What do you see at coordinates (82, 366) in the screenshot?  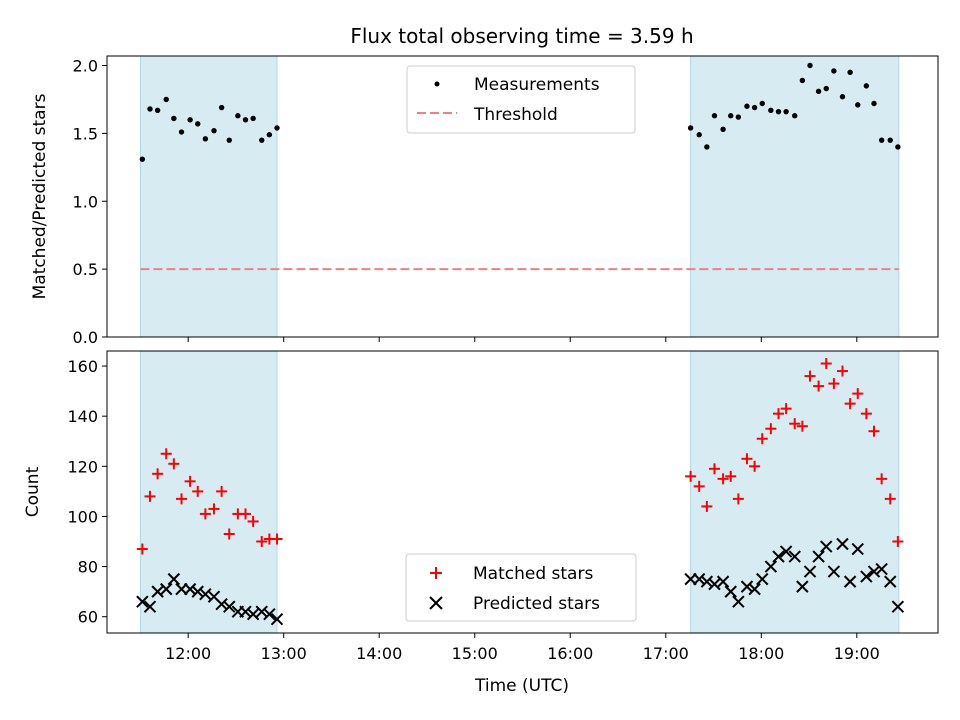 I see `y-tick-label: 160` at bounding box center [82, 366].